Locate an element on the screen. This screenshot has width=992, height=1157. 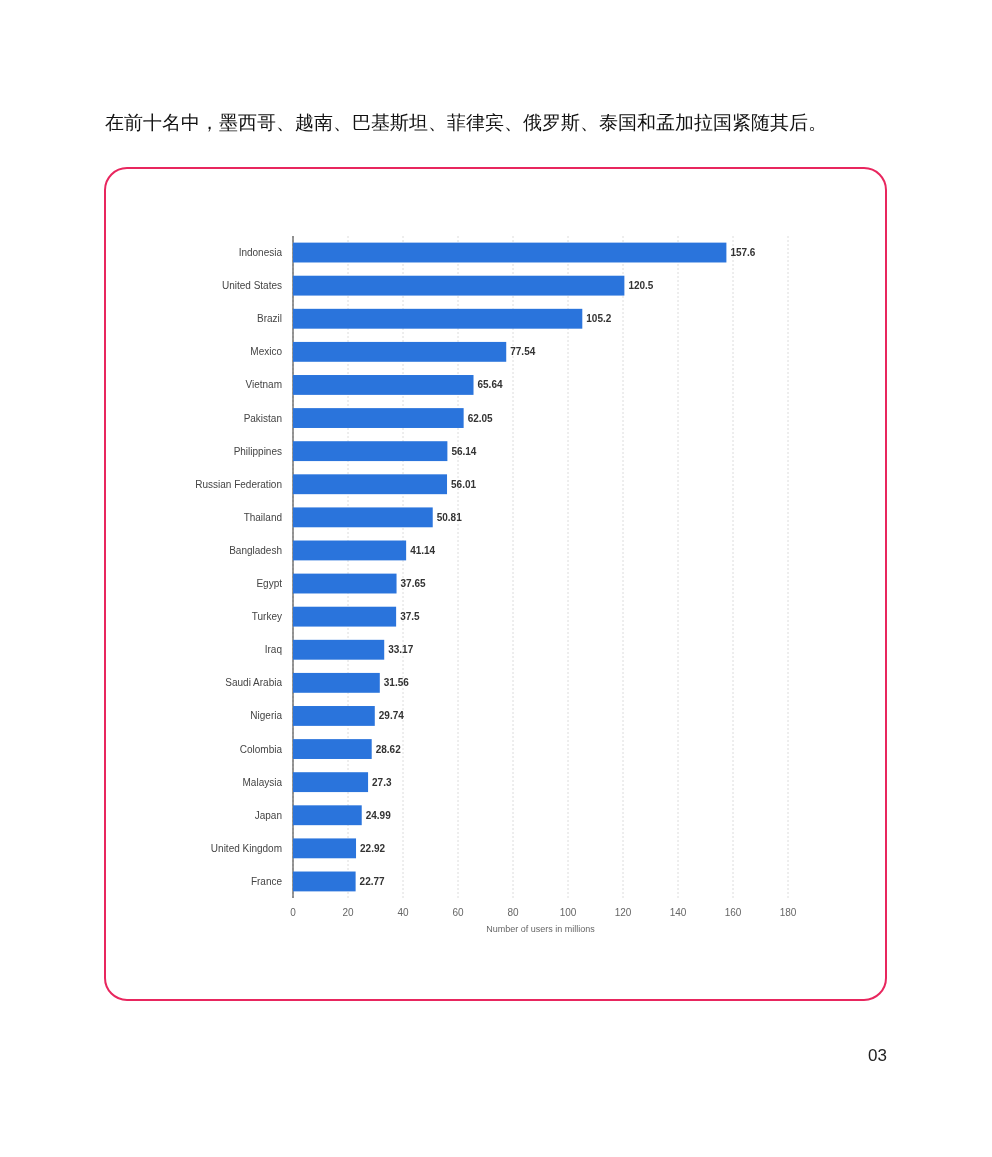
data-label: 120.5 is located at coordinates (641, 286).